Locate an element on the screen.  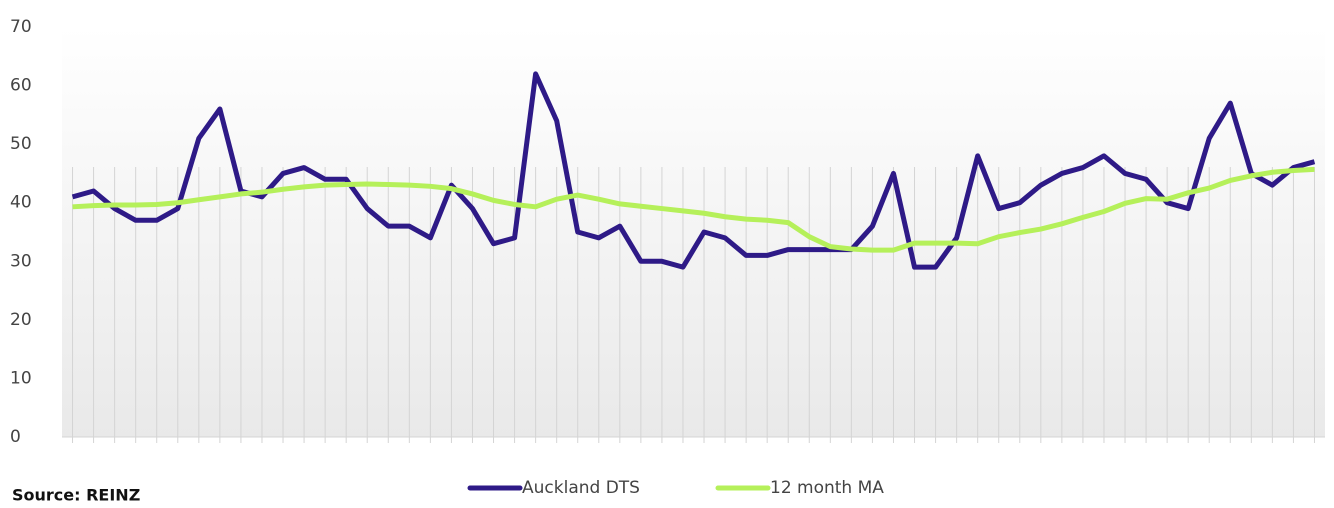
y-tick-label: 70 is located at coordinates (21, 27).